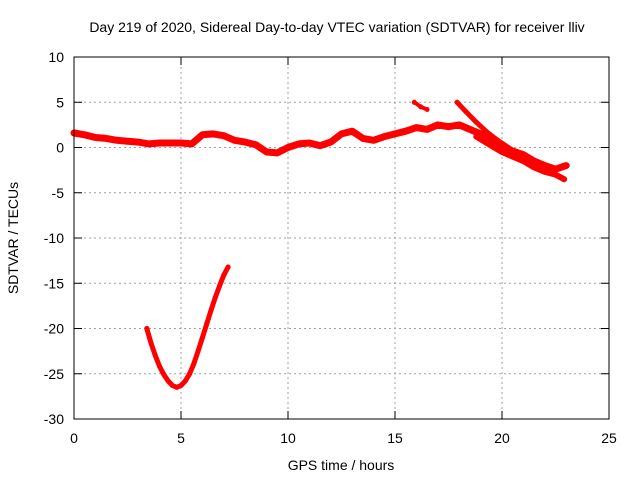 This screenshot has height=480, width=640. Describe the element at coordinates (56, 57) in the screenshot. I see `y-tick-label: 10` at that location.